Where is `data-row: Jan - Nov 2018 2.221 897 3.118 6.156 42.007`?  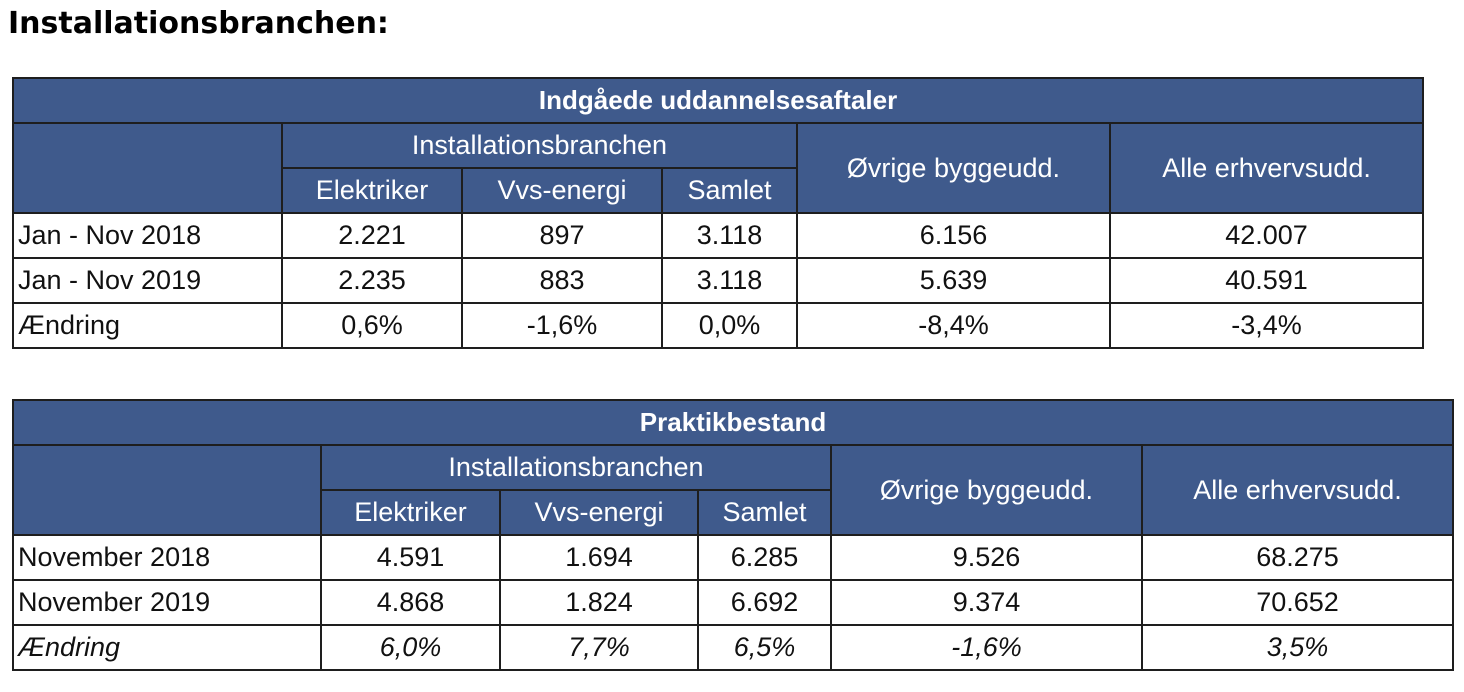 data-row: Jan - Nov 2018 2.221 897 3.118 6.156 42.007 is located at coordinates (718, 235).